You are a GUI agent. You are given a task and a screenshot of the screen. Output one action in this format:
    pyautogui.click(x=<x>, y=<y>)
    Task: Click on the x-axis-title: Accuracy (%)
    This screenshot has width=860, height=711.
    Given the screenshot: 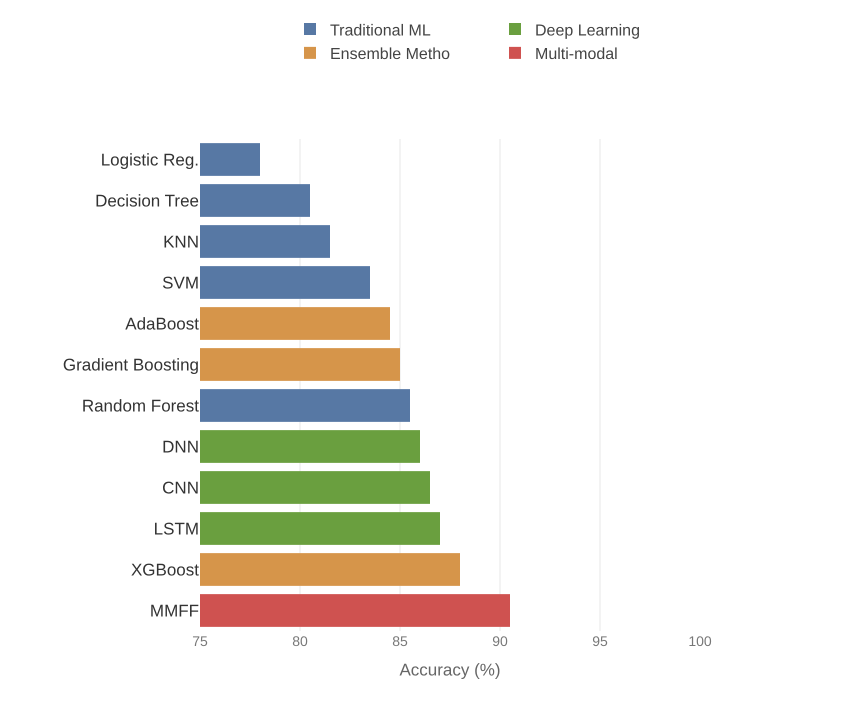 What is the action you would take?
    pyautogui.click(x=450, y=670)
    